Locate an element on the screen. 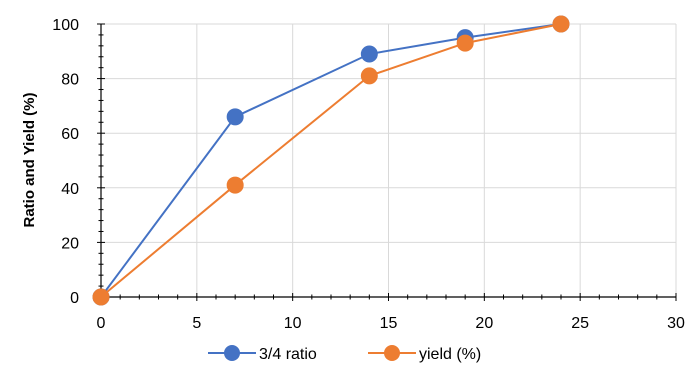  legend: 3/4 ratio yield (%) is located at coordinates (344, 354).